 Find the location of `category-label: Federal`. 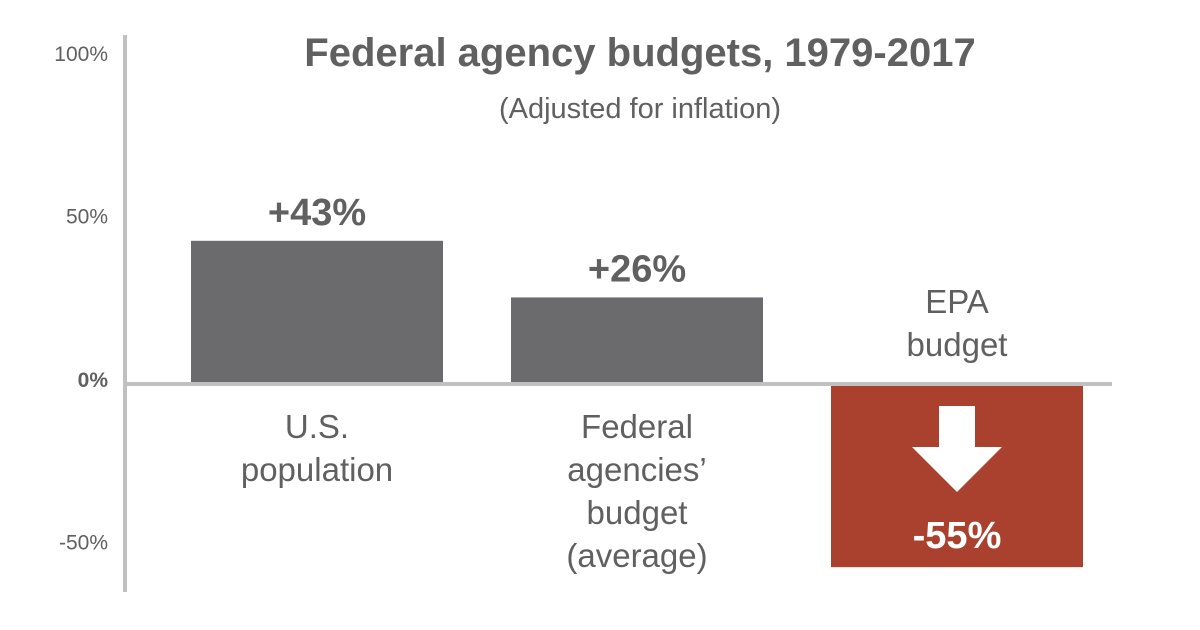

category-label: Federal is located at coordinates (637, 426).